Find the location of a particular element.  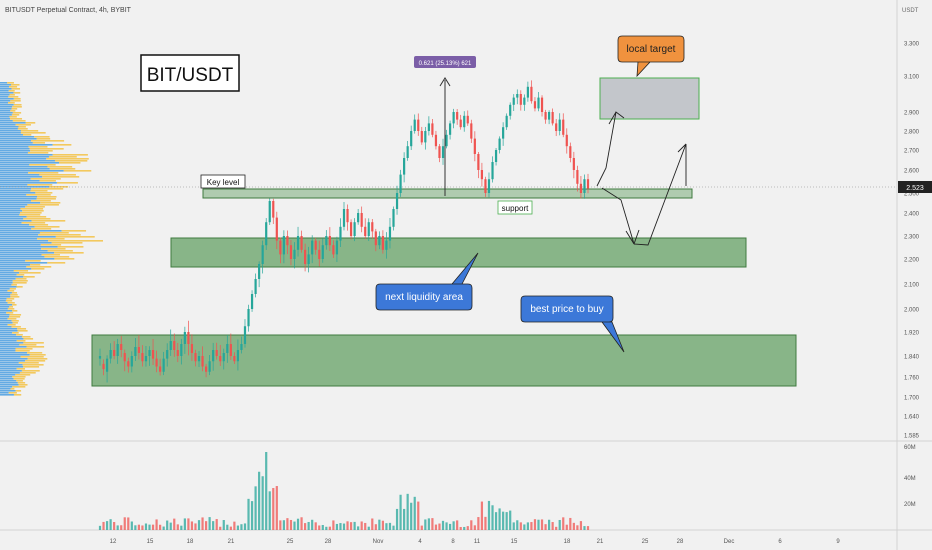

price-tick: 1.760 is located at coordinates (912, 379).